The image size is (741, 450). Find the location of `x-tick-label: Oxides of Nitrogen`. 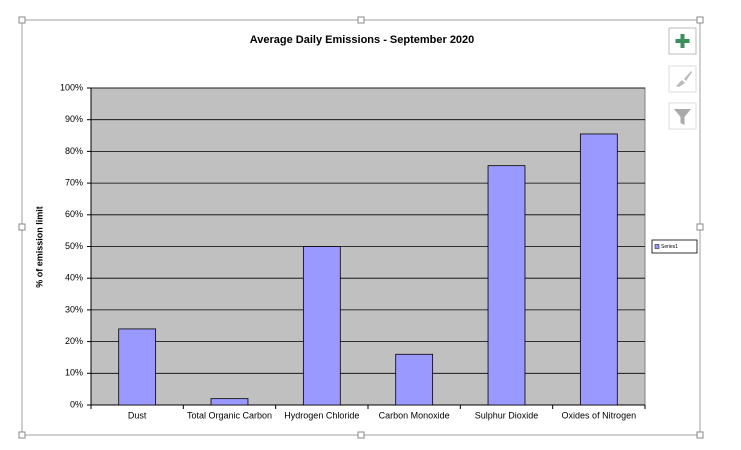

x-tick-label: Oxides of Nitrogen is located at coordinates (599, 415).